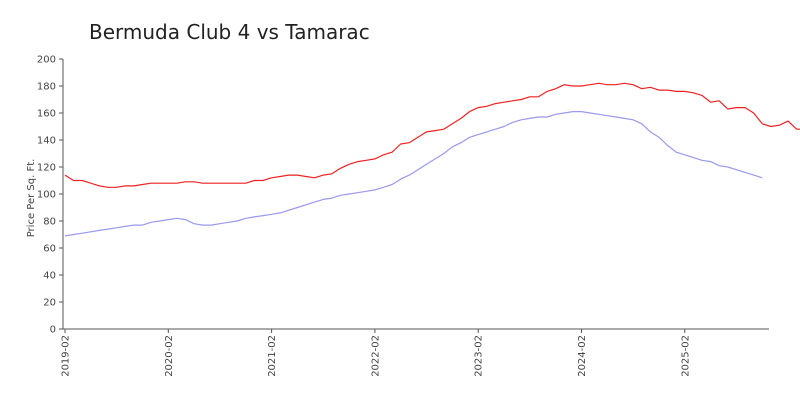  What do you see at coordinates (375, 356) in the screenshot?
I see `x-tick-label: 2022-02` at bounding box center [375, 356].